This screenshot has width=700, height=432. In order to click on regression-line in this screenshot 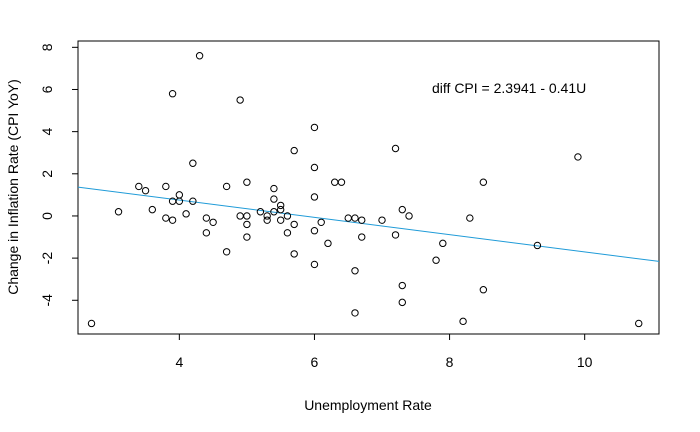, I will do `click(368, 224)`.